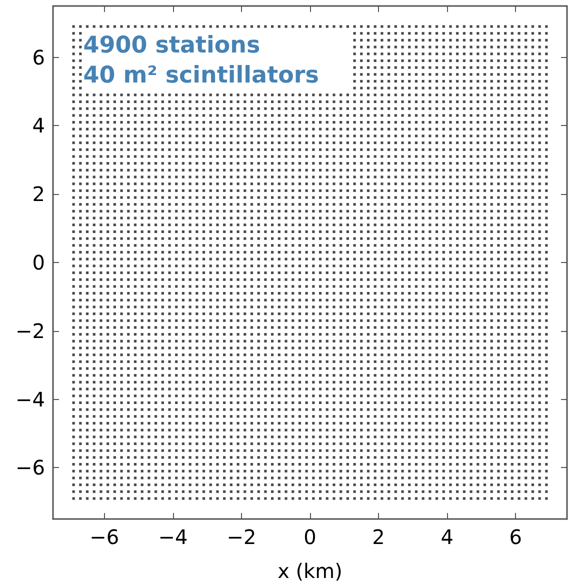  I want to click on x-tick-label: 6, so click(515, 537).